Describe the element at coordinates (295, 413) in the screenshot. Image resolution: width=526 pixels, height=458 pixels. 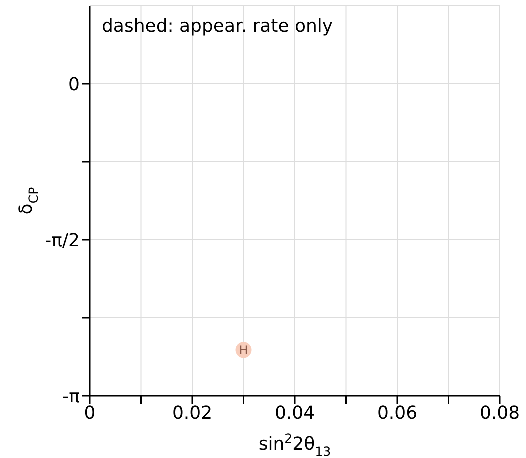
I see `x-tick-label: 0.04` at that location.